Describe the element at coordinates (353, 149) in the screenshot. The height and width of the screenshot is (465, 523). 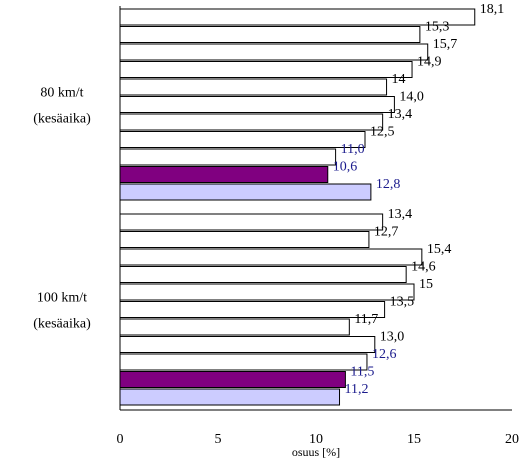
I see `value-label-g1-9: 11,0` at that location.